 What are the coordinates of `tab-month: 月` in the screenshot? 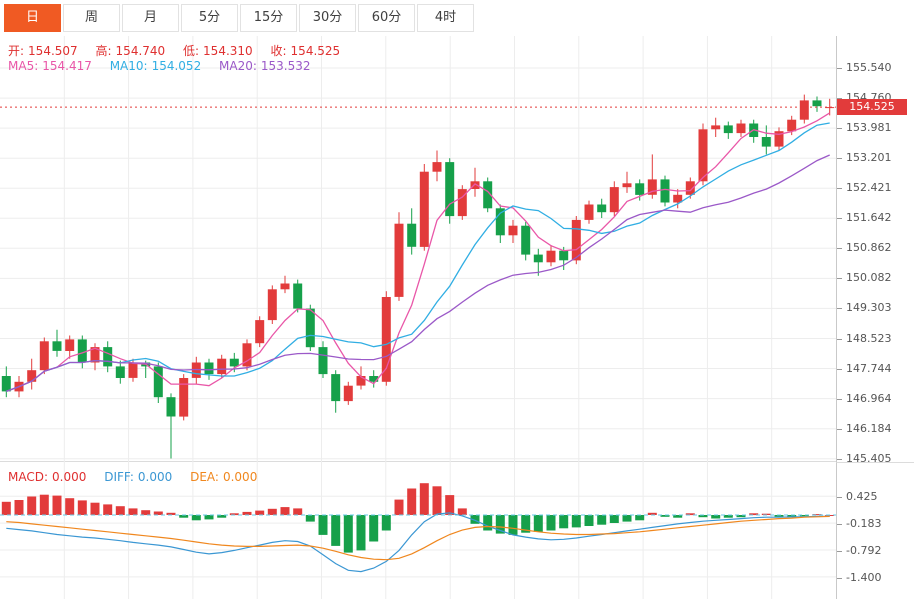 It's located at (150, 18).